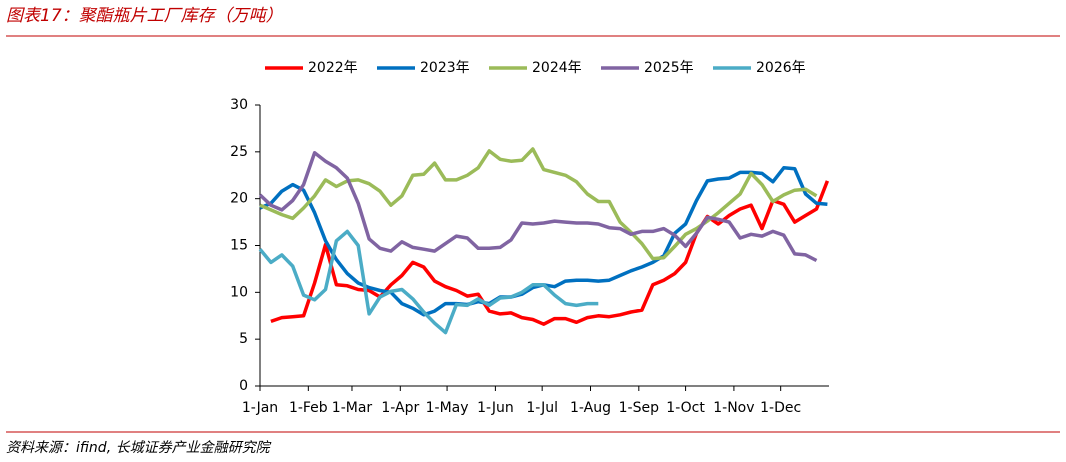 This screenshot has width=1066, height=462. Describe the element at coordinates (447, 408) in the screenshot. I see `x-tick-label: 1-May` at that location.